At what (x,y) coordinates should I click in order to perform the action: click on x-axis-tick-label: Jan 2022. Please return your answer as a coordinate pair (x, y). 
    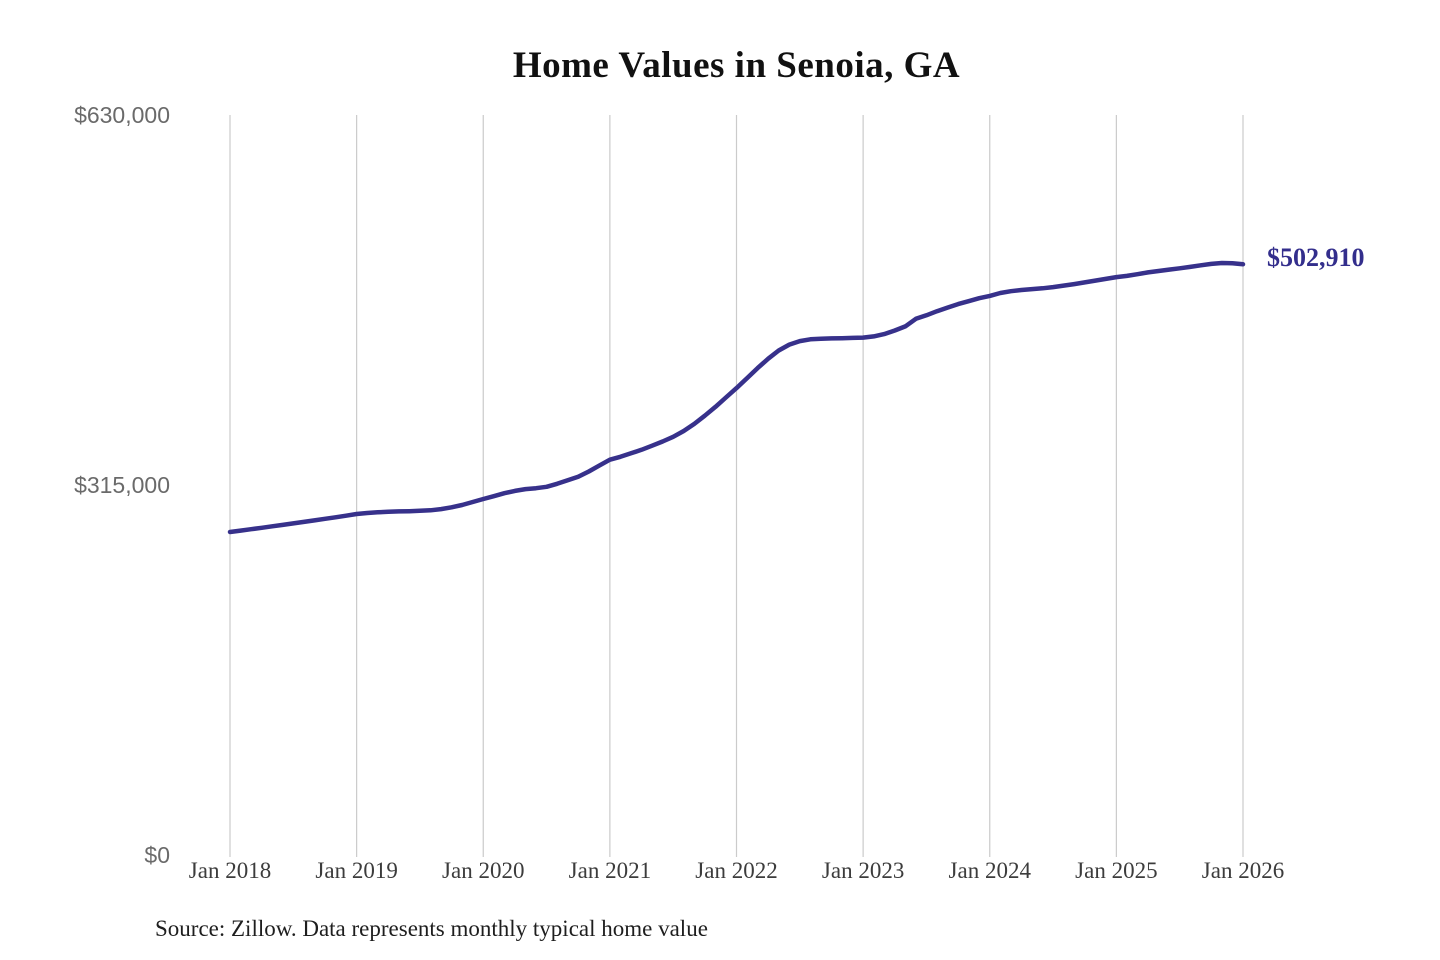
    Looking at the image, I should click on (736, 870).